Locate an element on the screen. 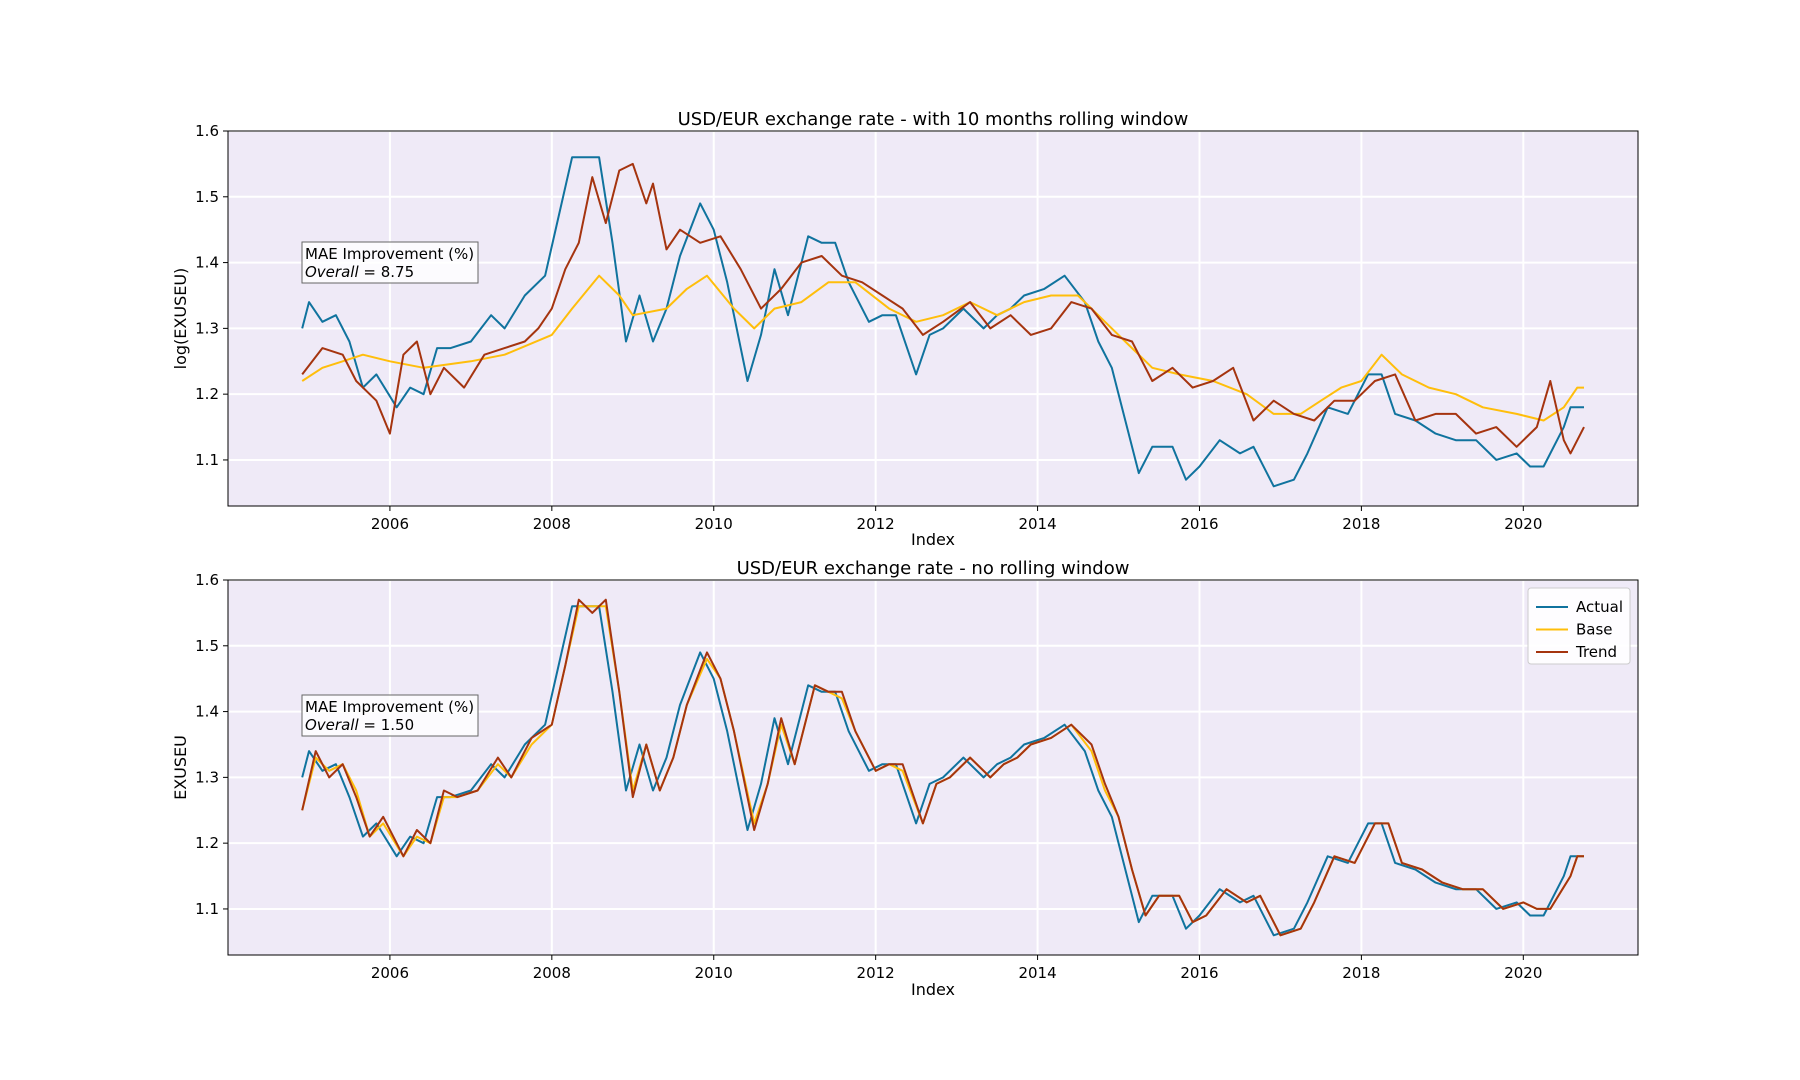 The width and height of the screenshot is (1800, 1080). annotation-value: = 8.75 is located at coordinates (387, 272).